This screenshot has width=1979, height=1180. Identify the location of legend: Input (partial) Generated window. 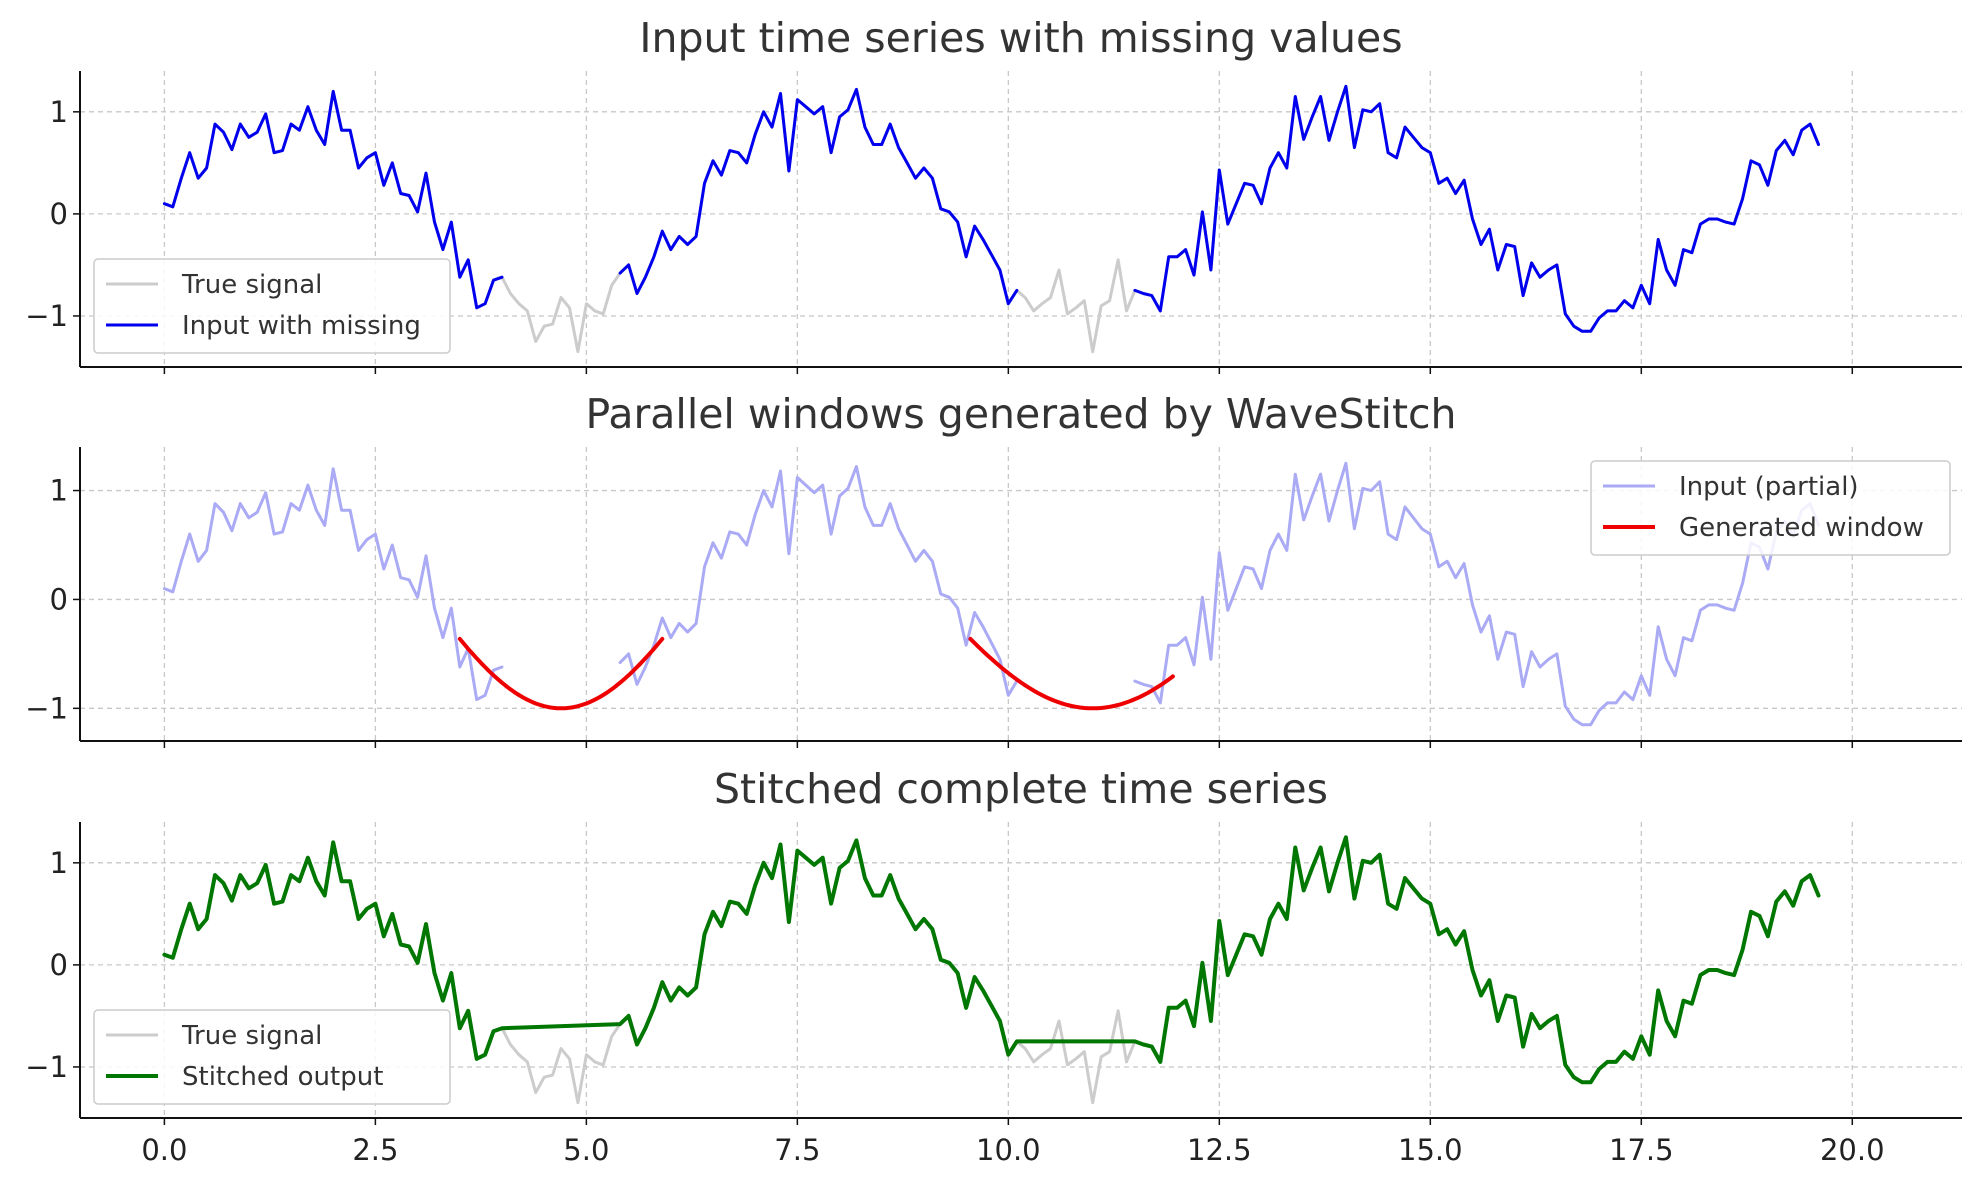
(1770, 508).